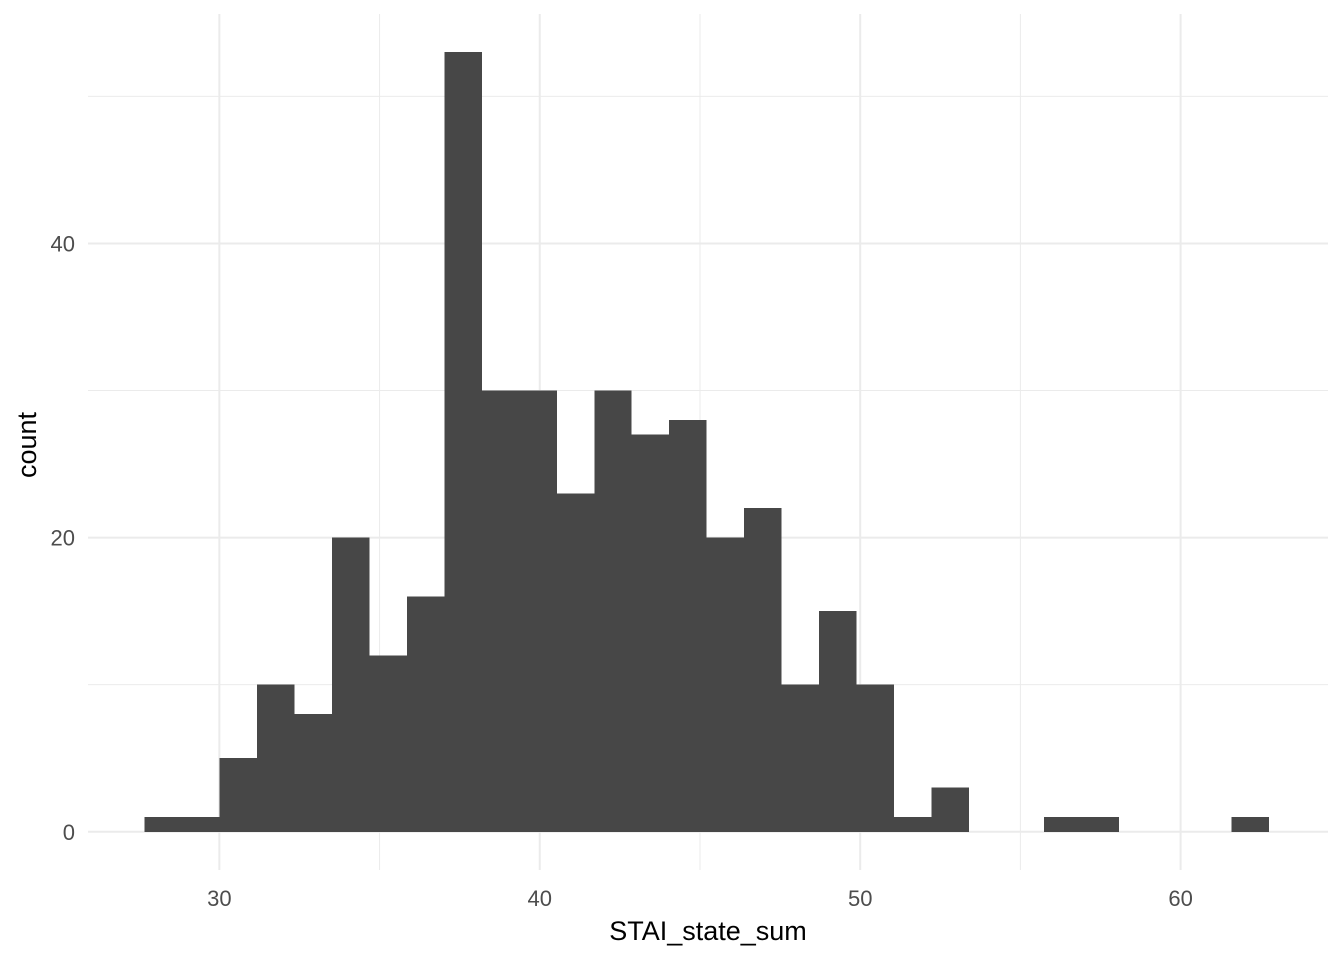  What do you see at coordinates (700, 898) in the screenshot?
I see `x-axis-tick-labels: 30 40 50 60` at bounding box center [700, 898].